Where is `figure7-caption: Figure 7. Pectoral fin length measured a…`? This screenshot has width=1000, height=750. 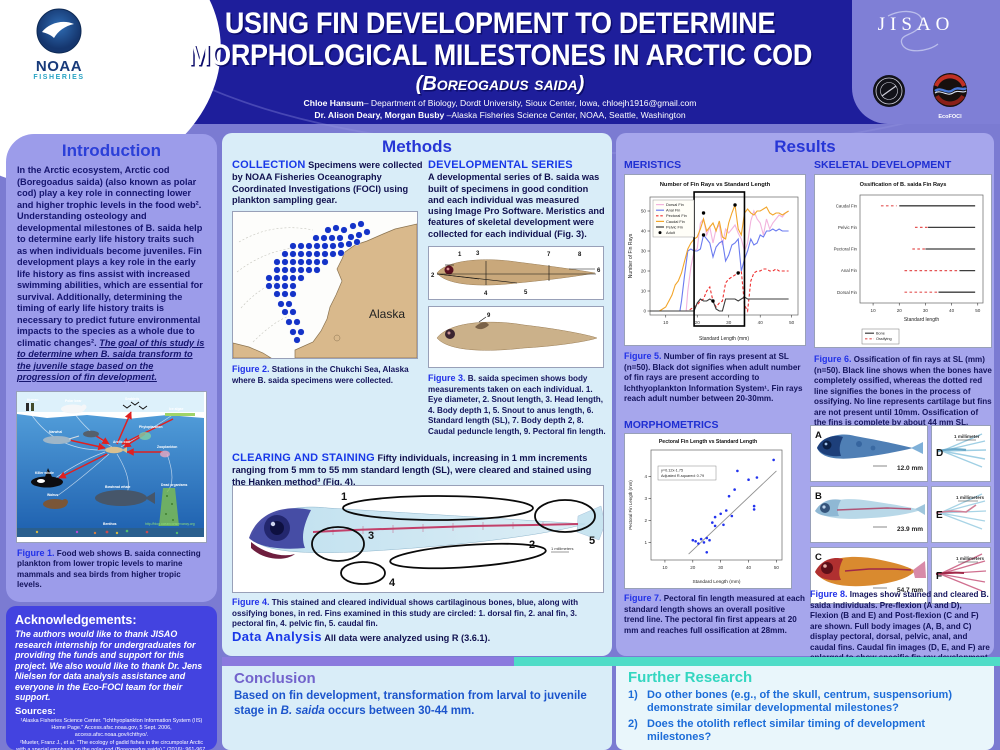 figure7-caption: Figure 7. Pectoral fin length measured a… is located at coordinates (715, 614).